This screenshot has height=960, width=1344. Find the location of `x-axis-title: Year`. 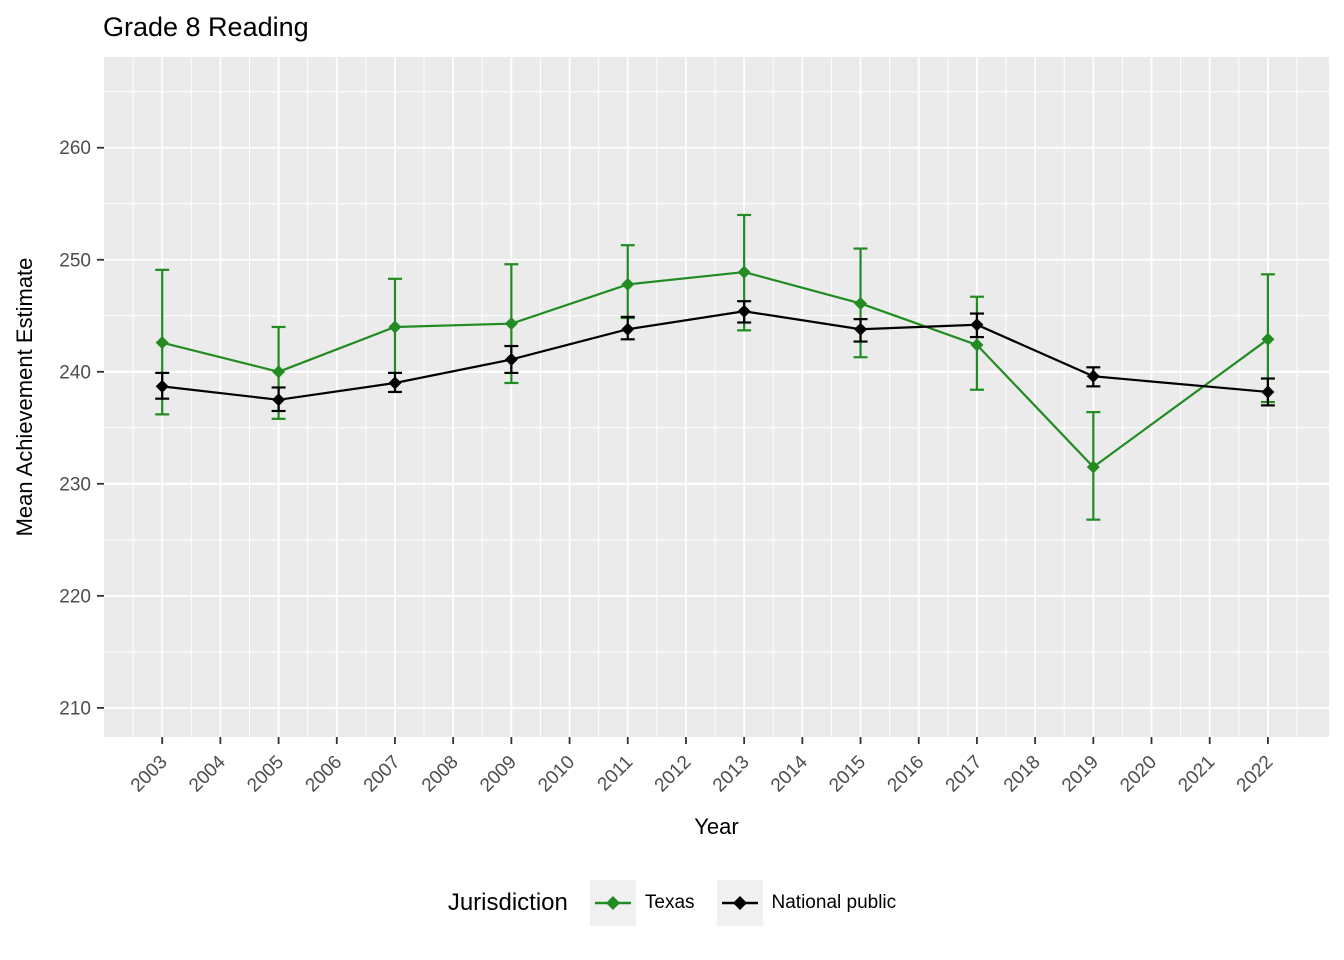

x-axis-title: Year is located at coordinates (716, 826).